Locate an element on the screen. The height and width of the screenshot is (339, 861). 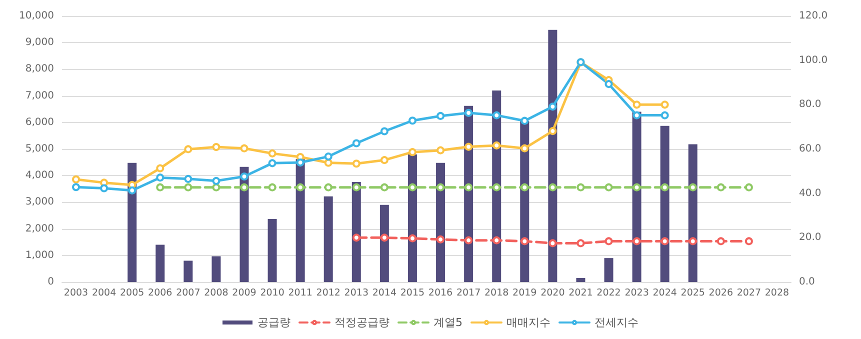
x-tick-label: 2013 is located at coordinates (356, 293).